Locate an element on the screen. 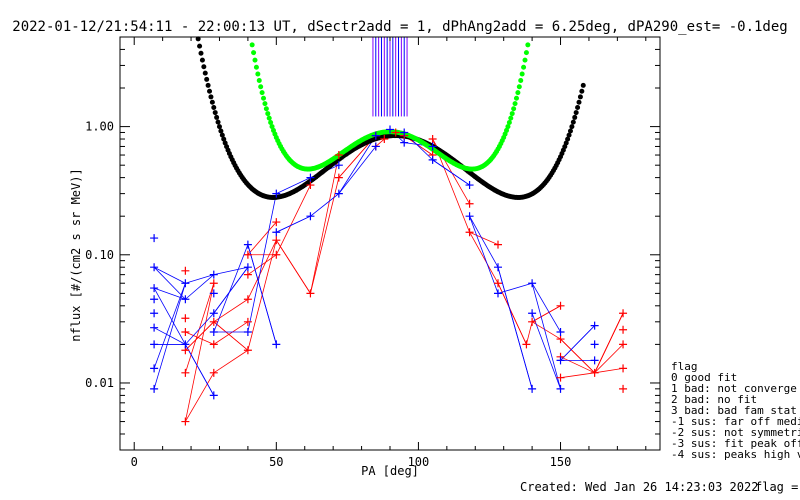 The height and width of the screenshot is (500, 800). legend-item: -1 sus: far off media is located at coordinates (735, 421).